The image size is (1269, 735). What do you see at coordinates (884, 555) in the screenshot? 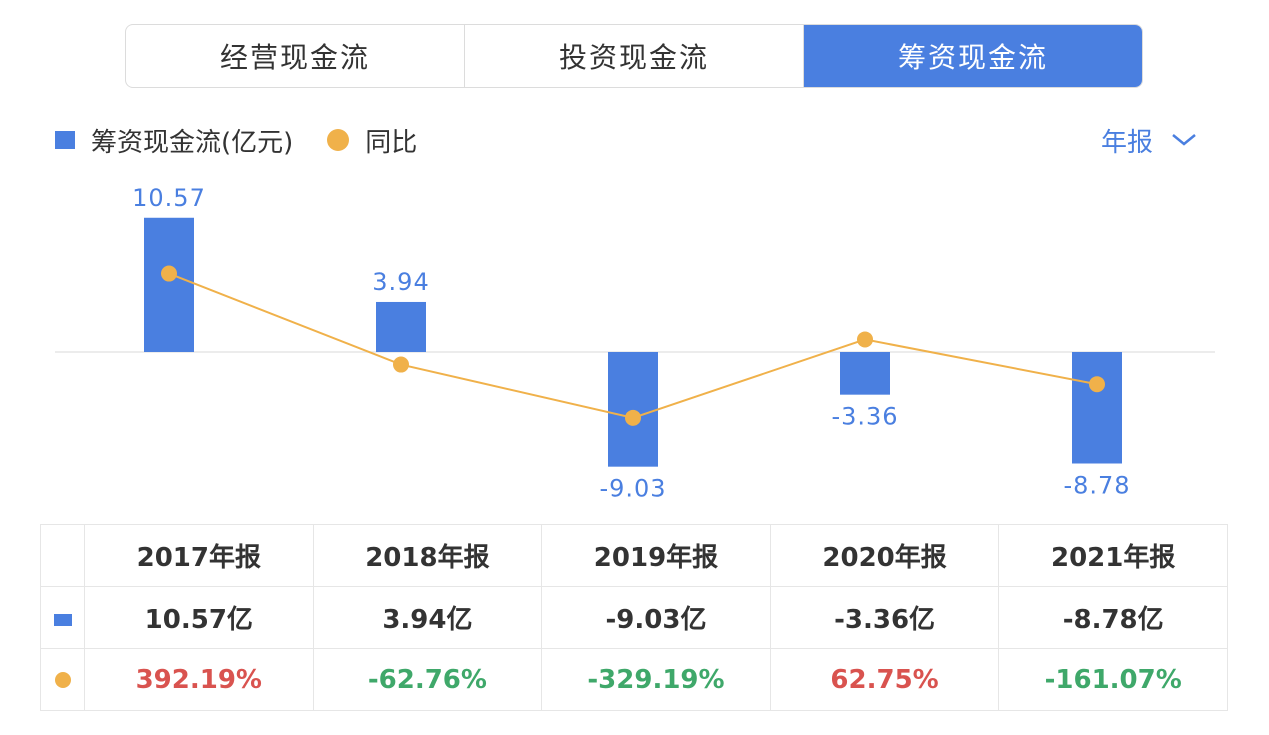
I see `column-header: 2020年报` at bounding box center [884, 555].